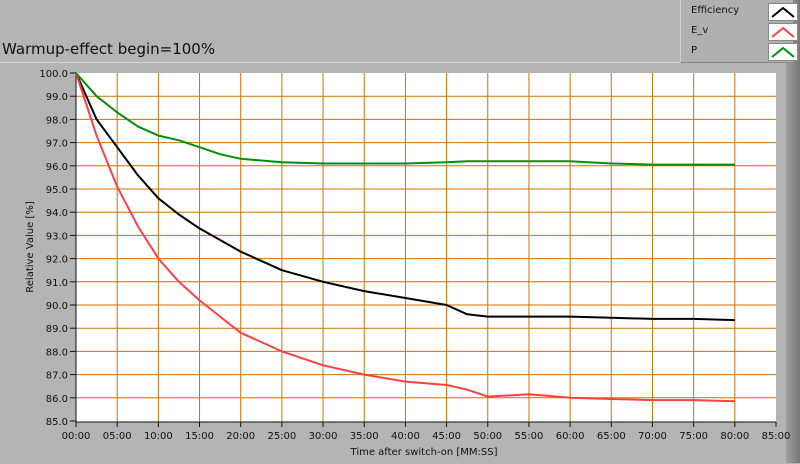 Image resolution: width=800 pixels, height=464 pixels. What do you see at coordinates (57, 167) in the screenshot?
I see `y-tick-label: 96.0` at bounding box center [57, 167].